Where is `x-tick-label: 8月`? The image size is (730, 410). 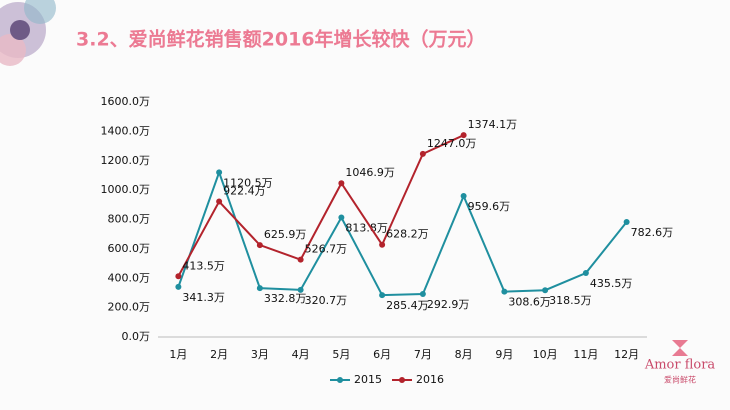
x-tick-label: 8月 is located at coordinates (464, 354).